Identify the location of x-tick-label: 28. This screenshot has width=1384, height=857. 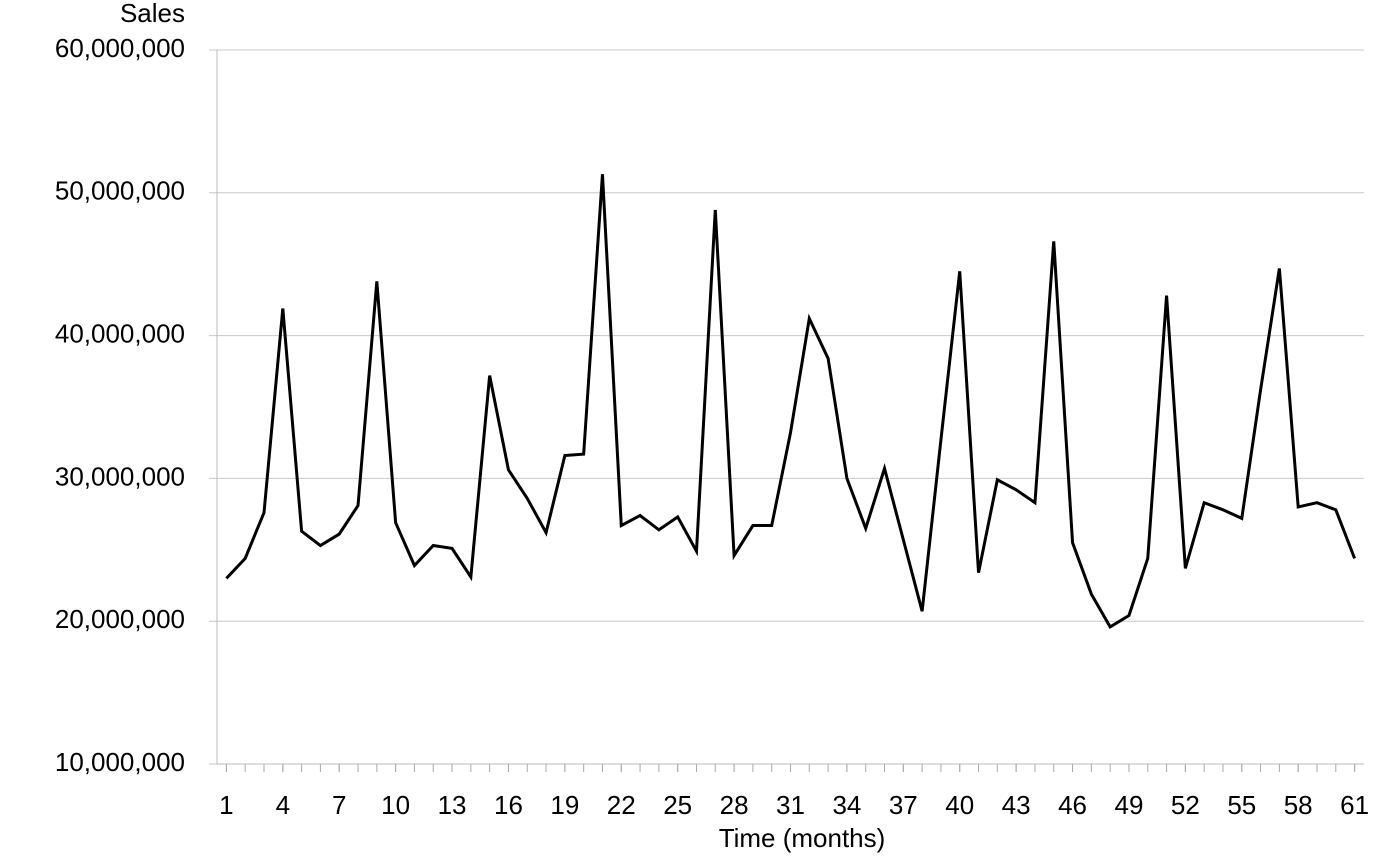
(734, 805).